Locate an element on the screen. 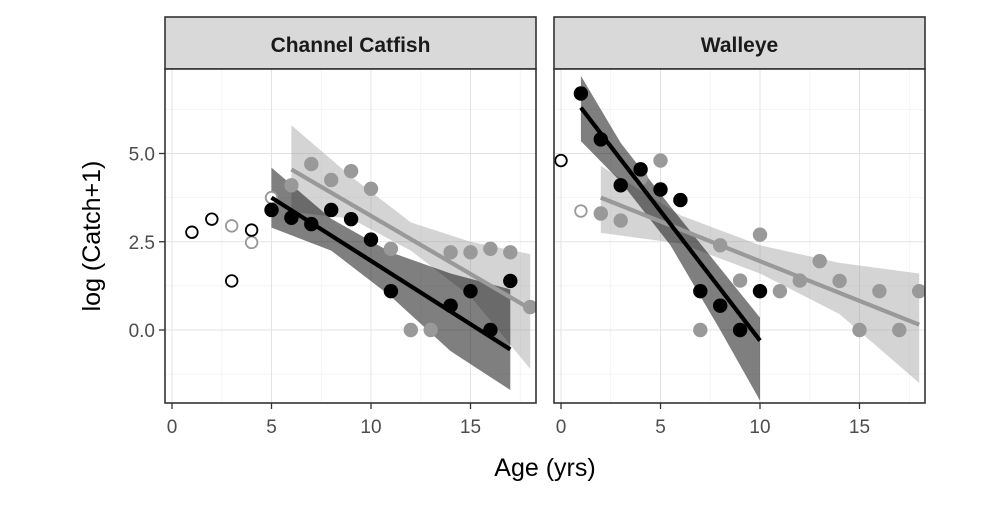 The width and height of the screenshot is (1000, 505). y-axis-title: log (Catch+1) is located at coordinates (92, 236).